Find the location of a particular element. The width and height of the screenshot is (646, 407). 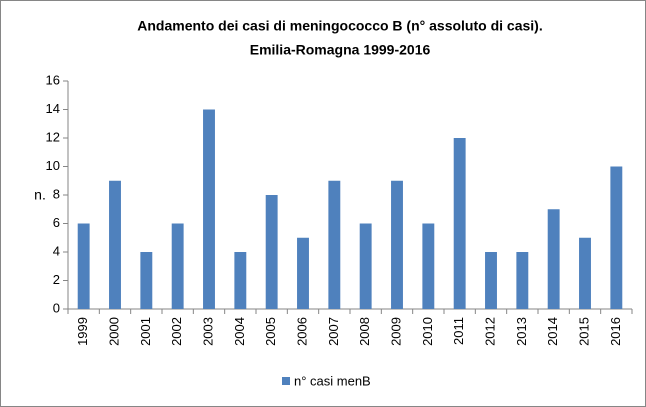

x-tick-label: 2003 is located at coordinates (207, 331).